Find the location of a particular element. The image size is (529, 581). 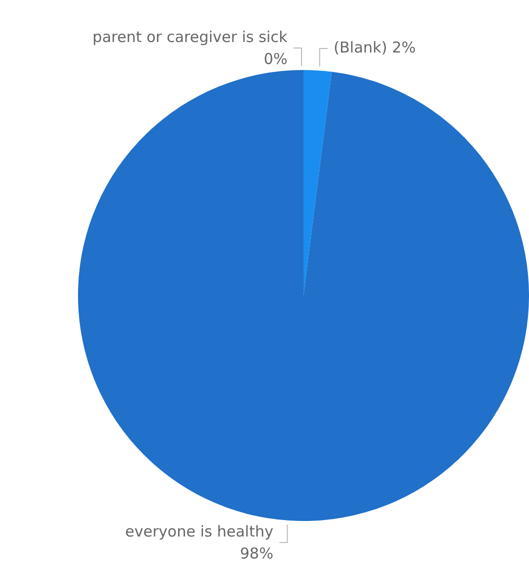

text: 0% is located at coordinates (276, 59).